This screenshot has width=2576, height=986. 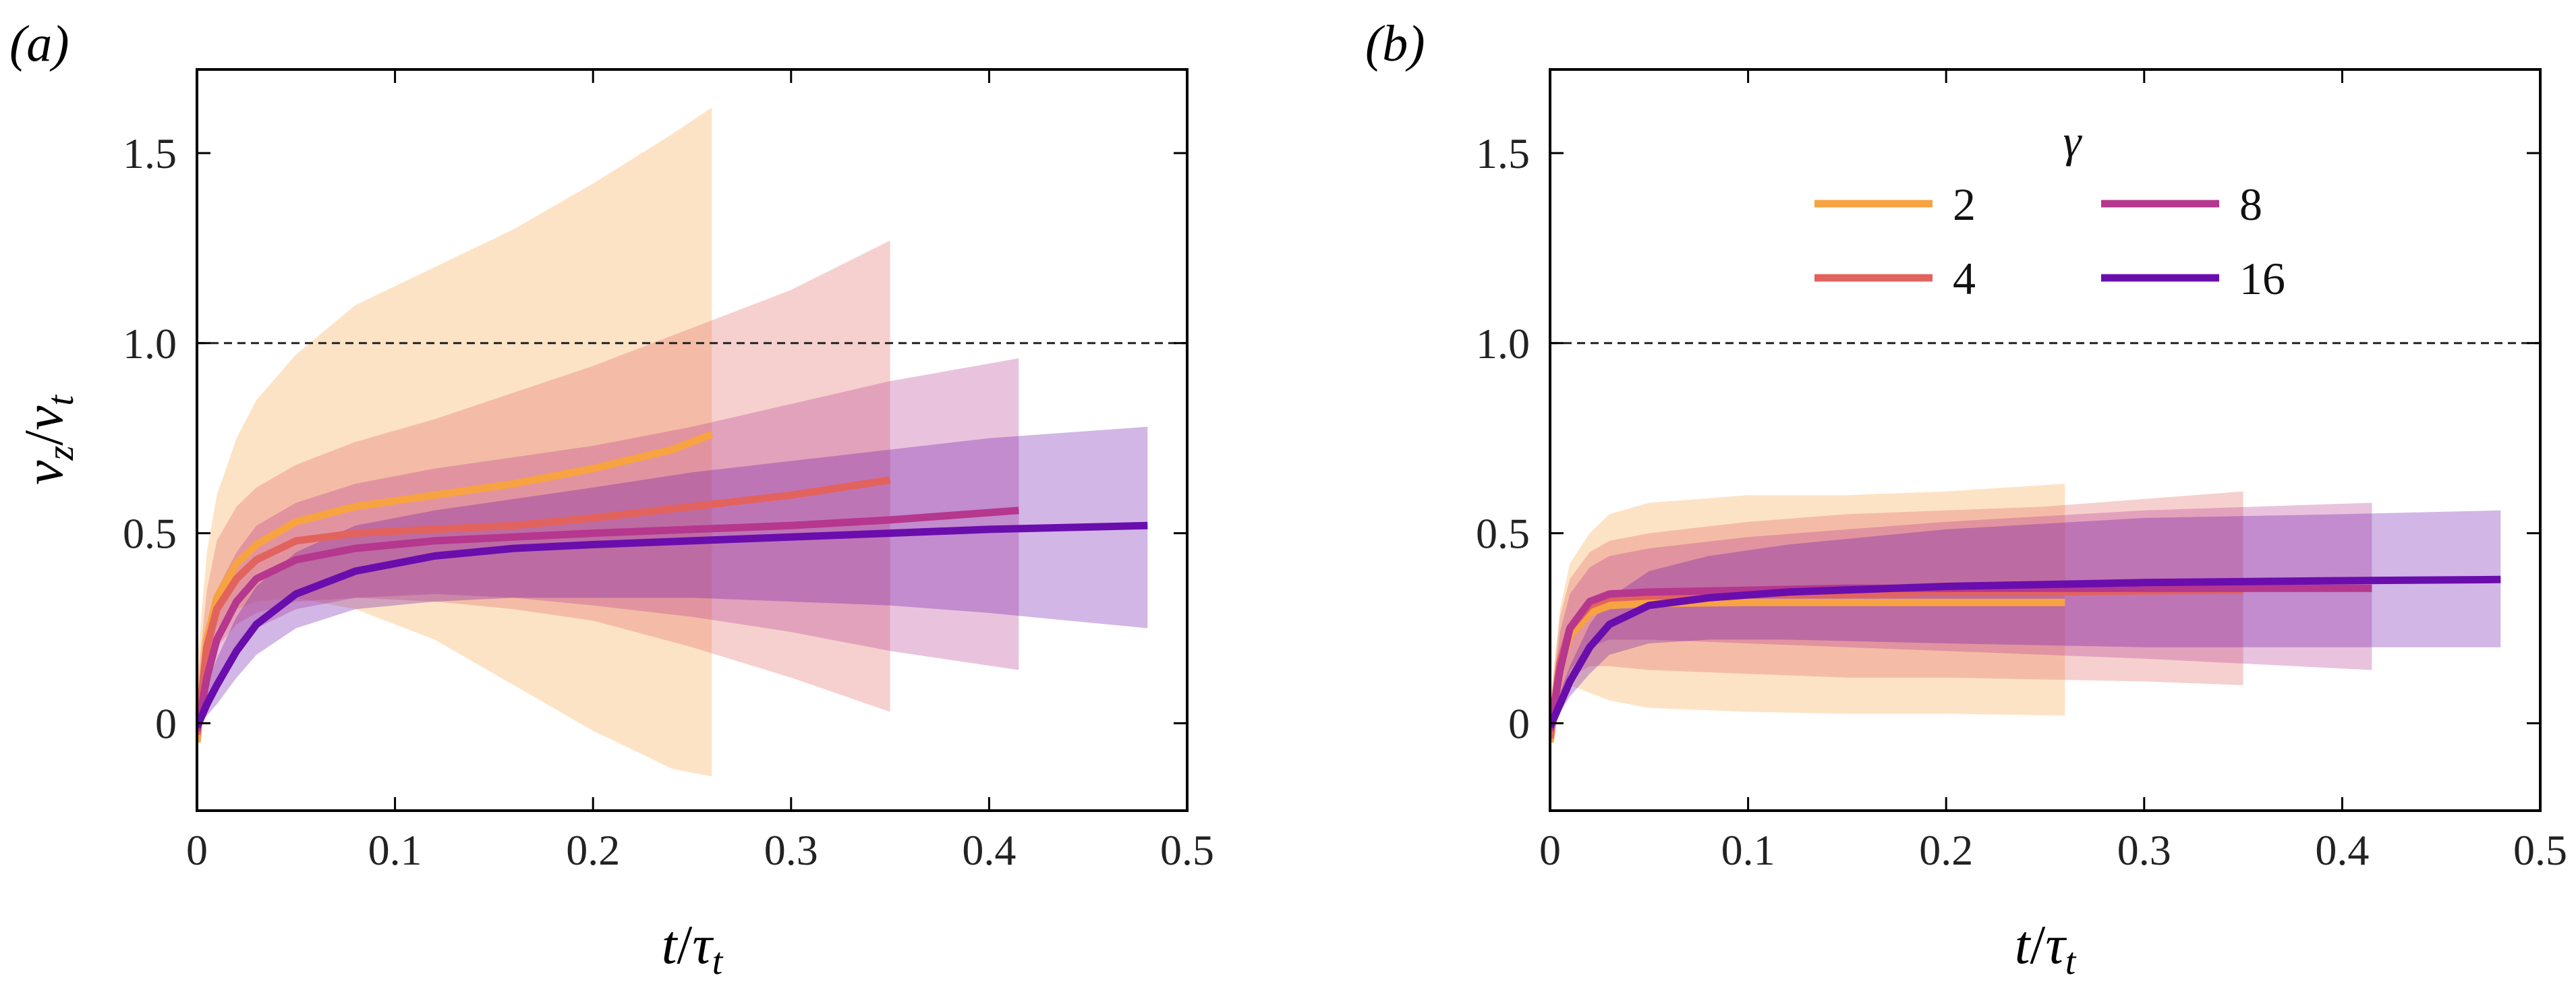 I want to click on legend-label-gamma-4: 4, so click(x=1964, y=278).